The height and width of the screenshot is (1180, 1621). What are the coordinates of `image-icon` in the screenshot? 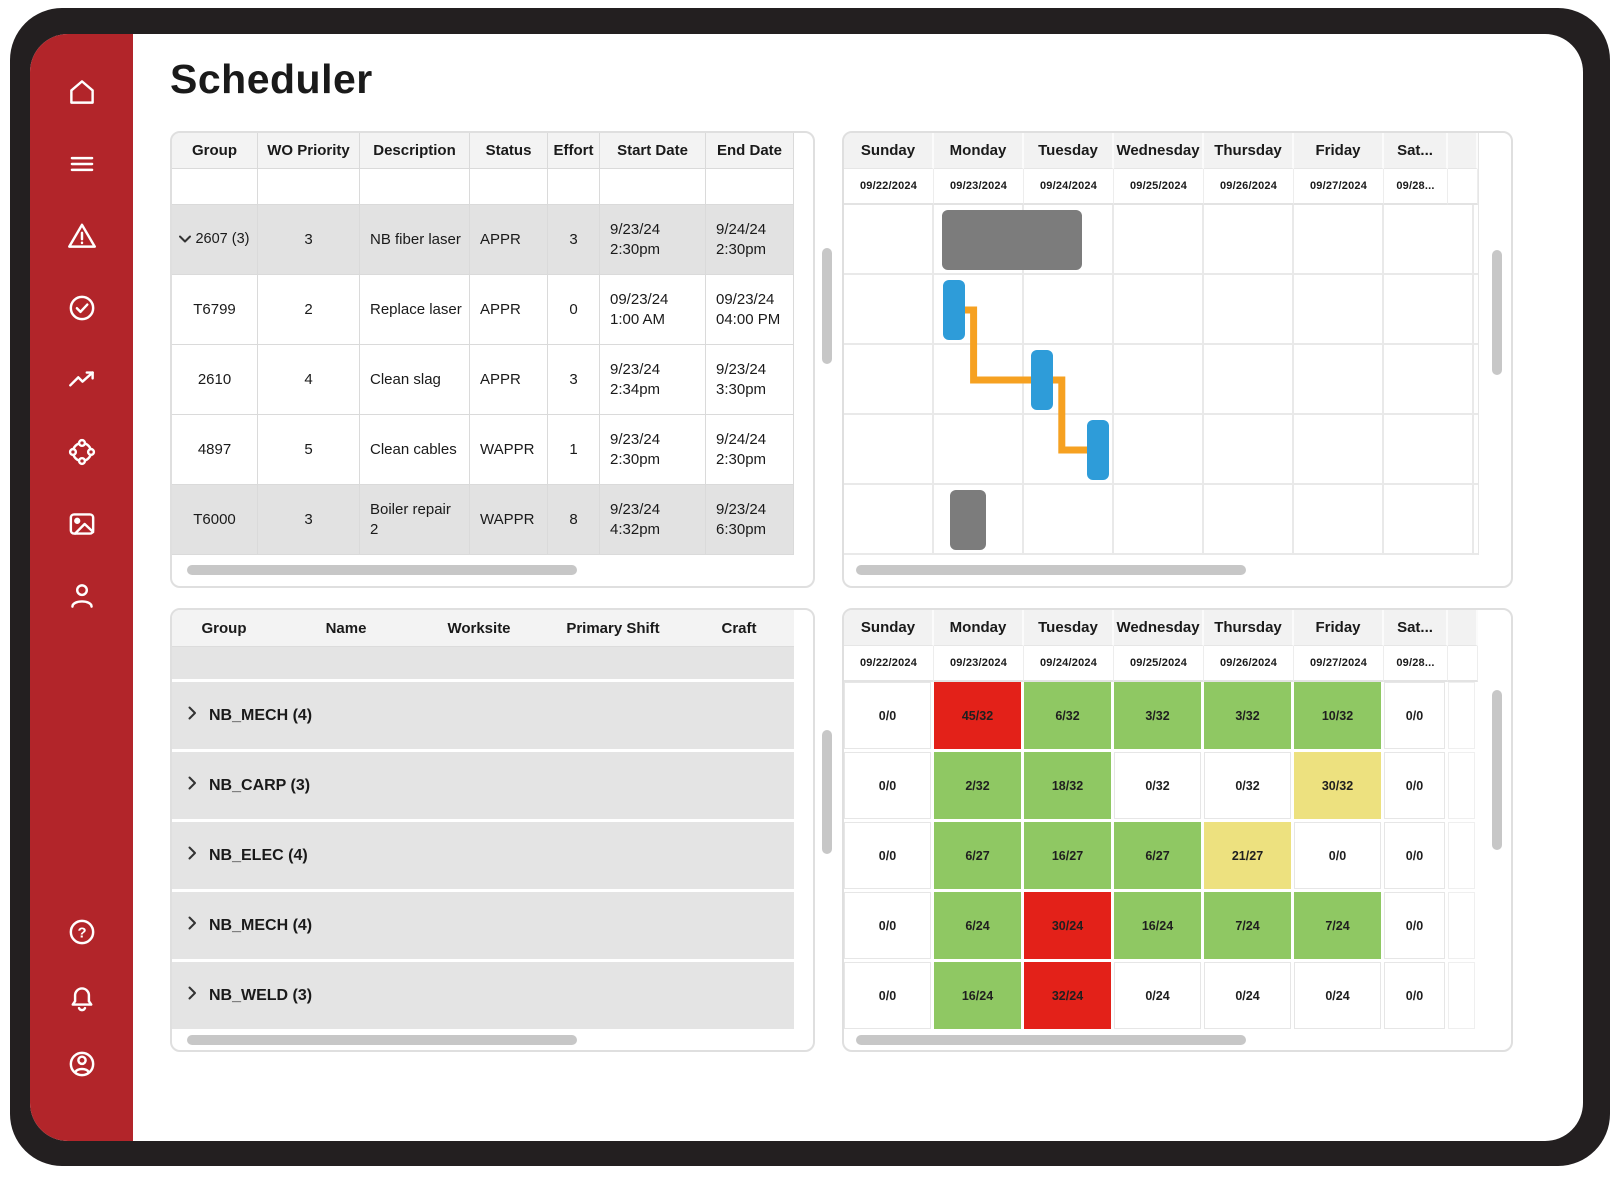 It's located at (82, 524).